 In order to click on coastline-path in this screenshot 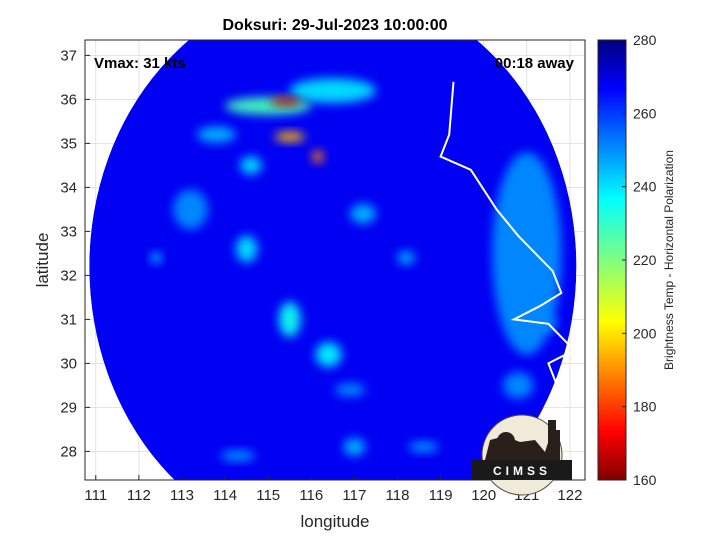, I will do `click(507, 244)`.